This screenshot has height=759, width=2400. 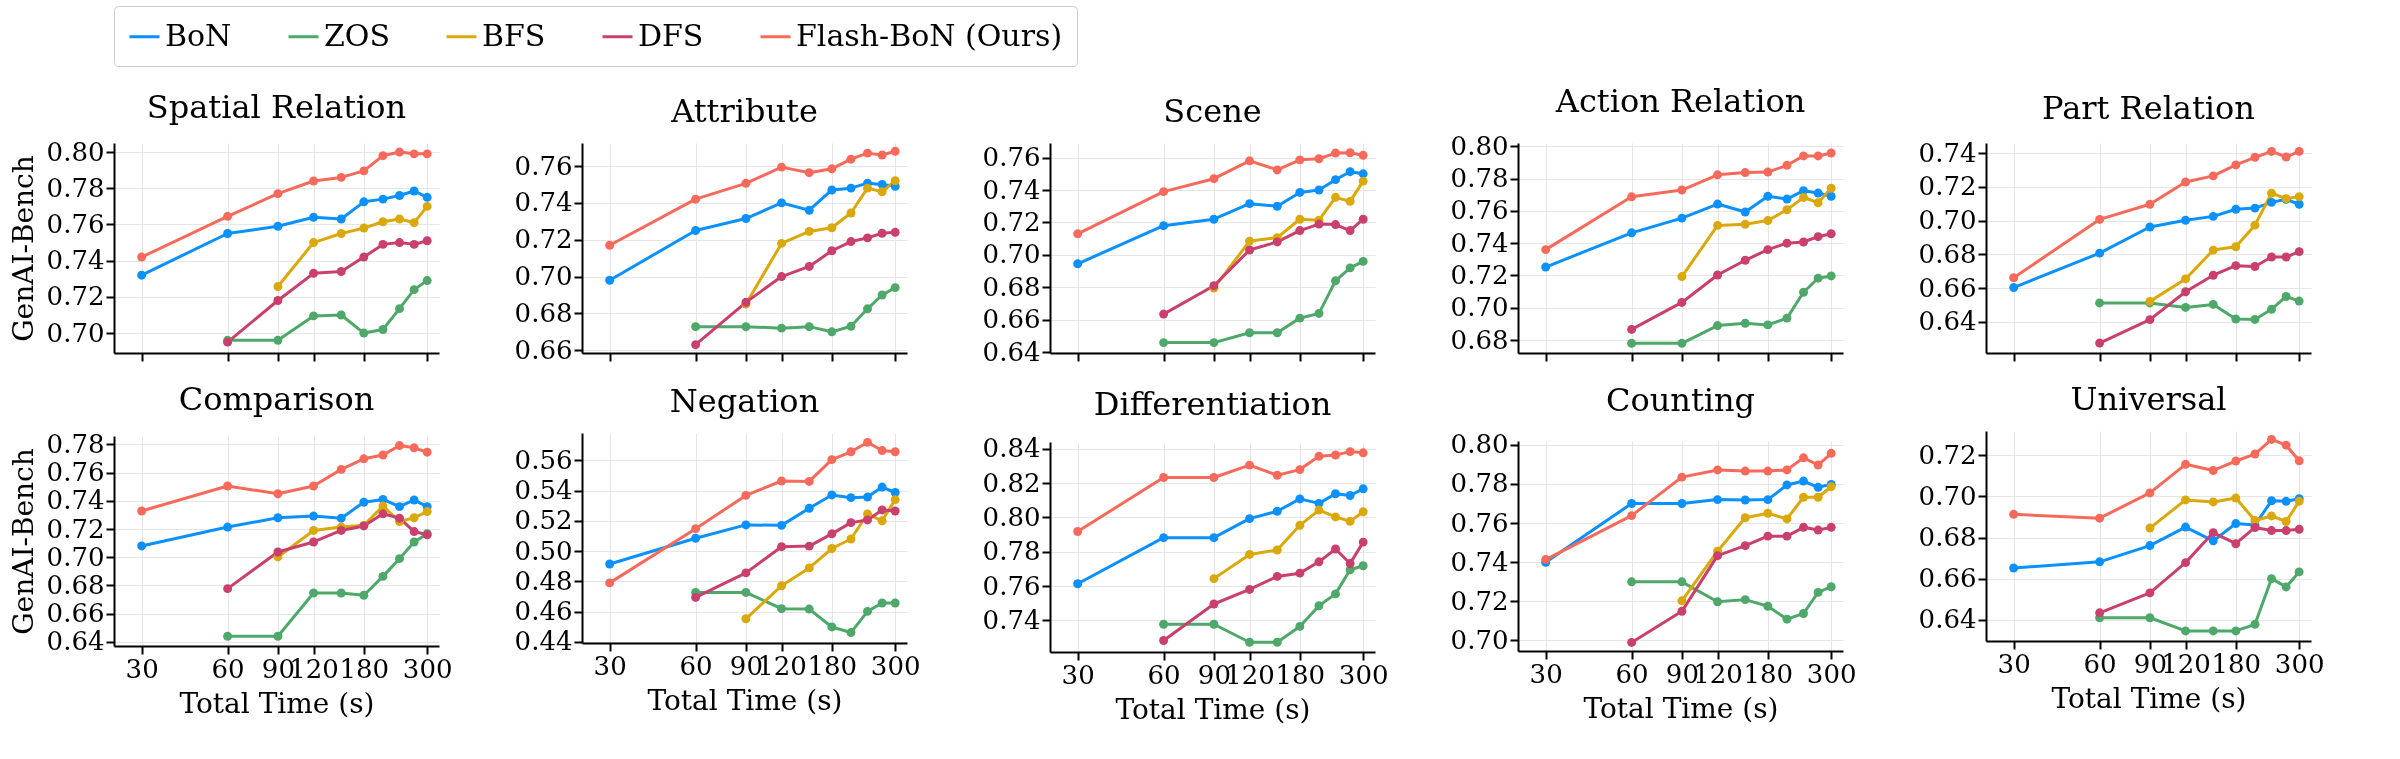 I want to click on legend-label: Flash-BoN (Ours), so click(x=929, y=35).